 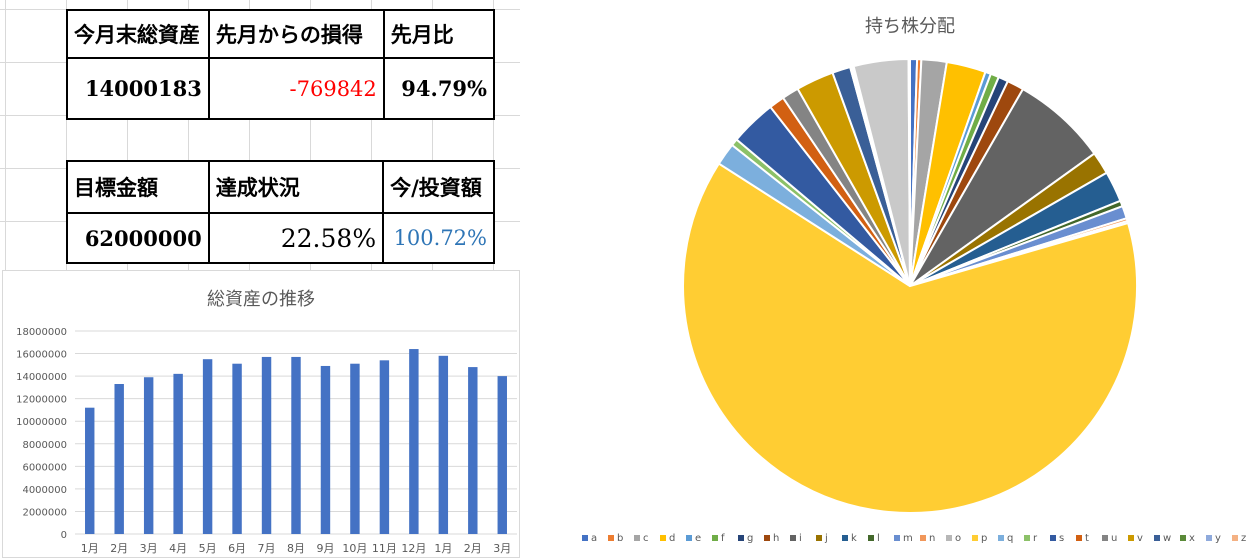 What do you see at coordinates (44, 467) in the screenshot?
I see `y-tick-label: 6000000` at bounding box center [44, 467].